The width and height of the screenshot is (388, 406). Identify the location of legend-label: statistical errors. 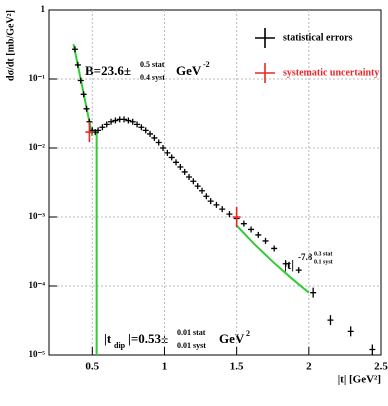
(318, 37).